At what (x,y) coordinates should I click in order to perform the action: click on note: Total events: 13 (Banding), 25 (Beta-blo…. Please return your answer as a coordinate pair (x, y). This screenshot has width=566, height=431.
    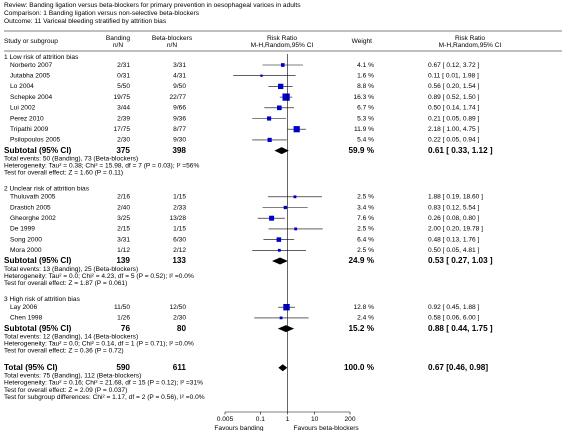
    Looking at the image, I should click on (71, 269).